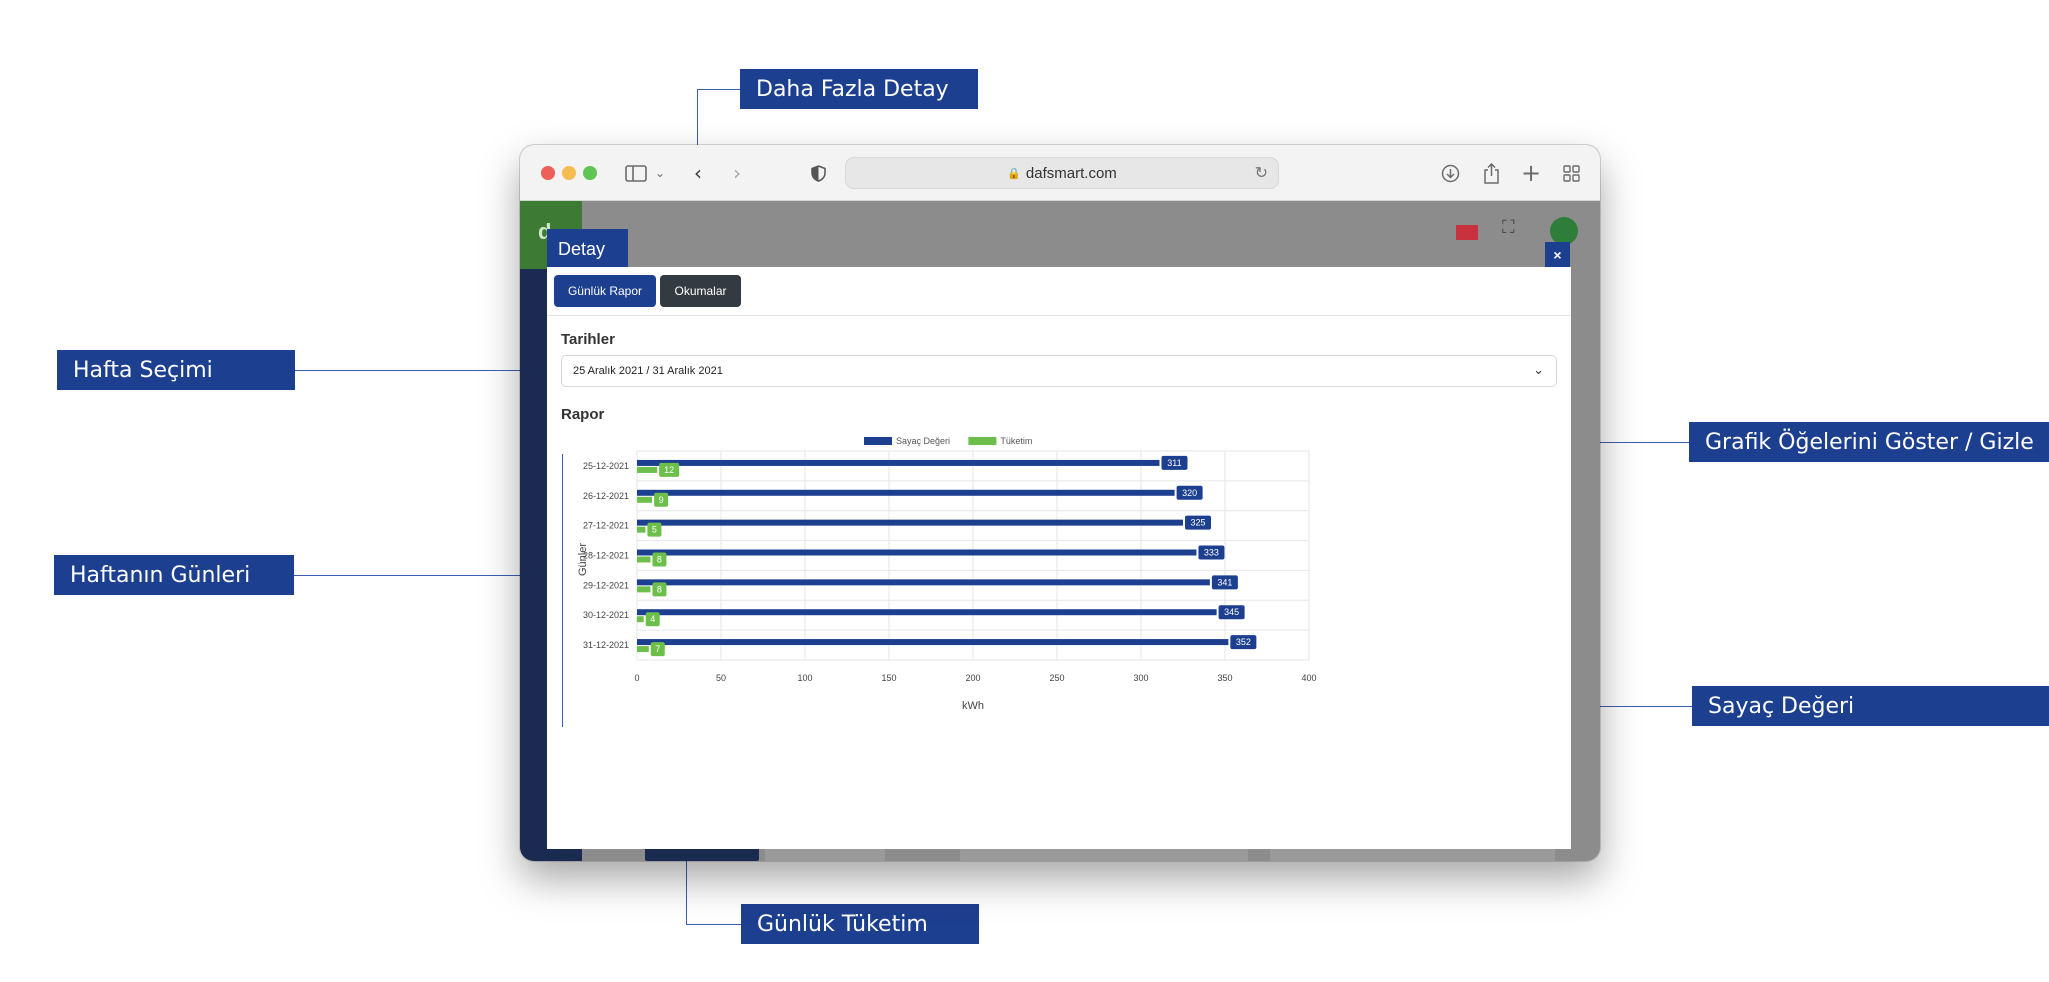 This screenshot has height=982, width=2049. What do you see at coordinates (1059, 371) in the screenshot?
I see `week-select: 25 Aralık 2021 / 31 Aralık 2021 ⌄` at bounding box center [1059, 371].